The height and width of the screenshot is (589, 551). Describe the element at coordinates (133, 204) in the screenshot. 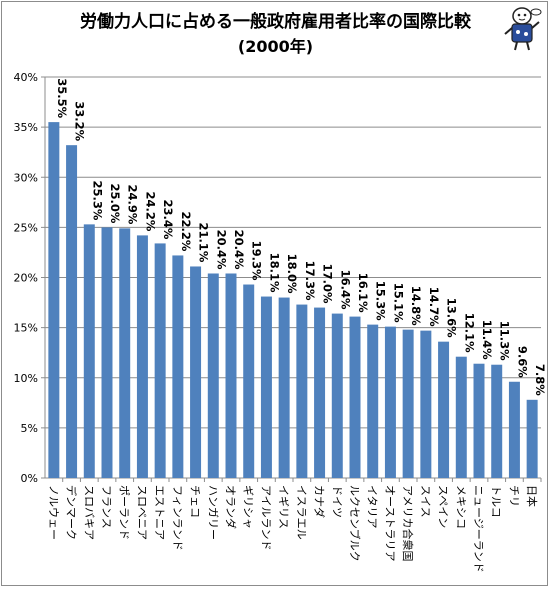

I see `data-label: 24.9%` at that location.